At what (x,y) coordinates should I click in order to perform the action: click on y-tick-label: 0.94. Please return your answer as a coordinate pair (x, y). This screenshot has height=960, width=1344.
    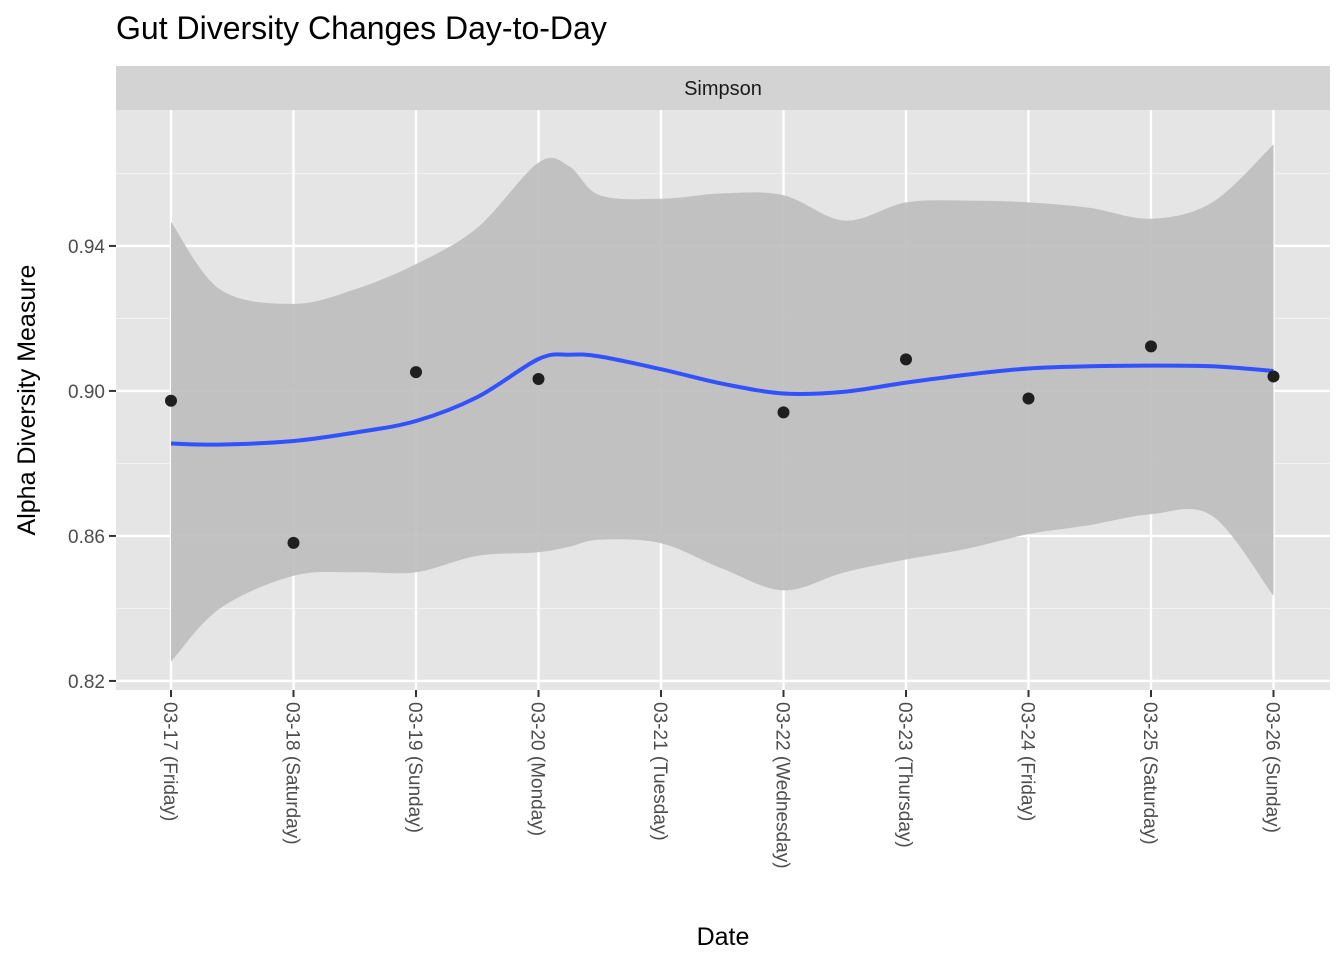
    Looking at the image, I should click on (86, 247).